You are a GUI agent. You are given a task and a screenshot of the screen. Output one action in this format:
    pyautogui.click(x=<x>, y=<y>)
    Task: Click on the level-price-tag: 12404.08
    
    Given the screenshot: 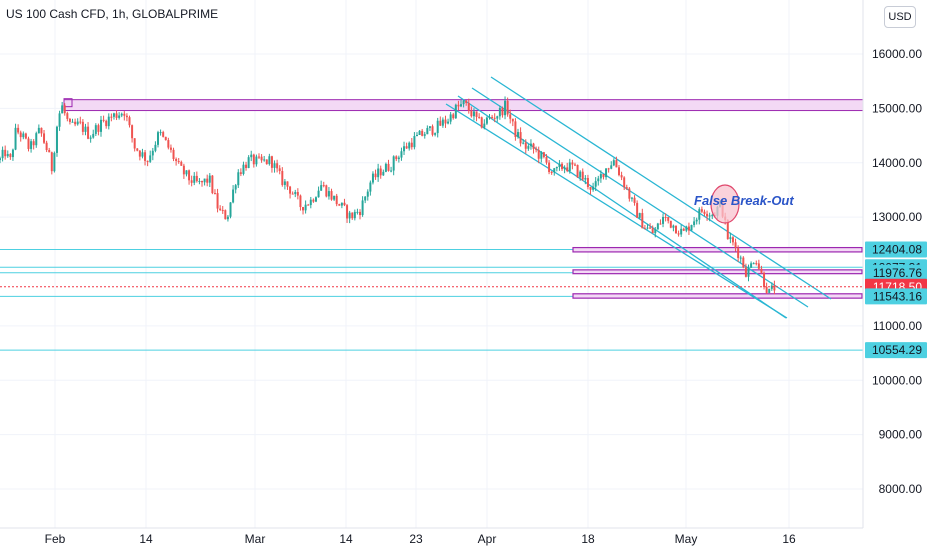 What is the action you would take?
    pyautogui.click(x=896, y=249)
    